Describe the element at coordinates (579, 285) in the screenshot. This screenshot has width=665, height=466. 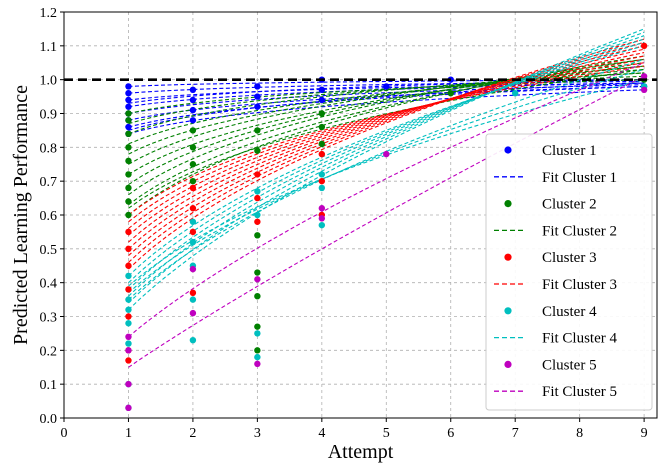
I see `legend-label: Fit Cluster 3` at that location.